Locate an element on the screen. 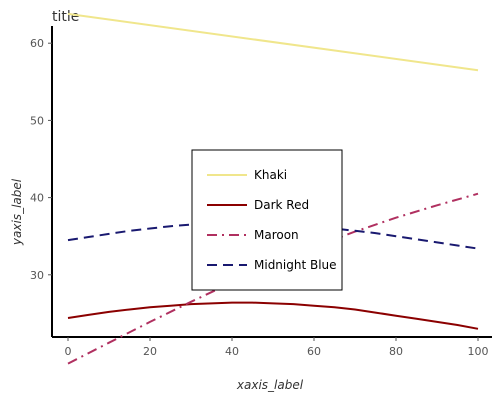 Image resolution: width=502 pixels, height=400 pixels. legend-label: Midnight Blue is located at coordinates (295, 265).